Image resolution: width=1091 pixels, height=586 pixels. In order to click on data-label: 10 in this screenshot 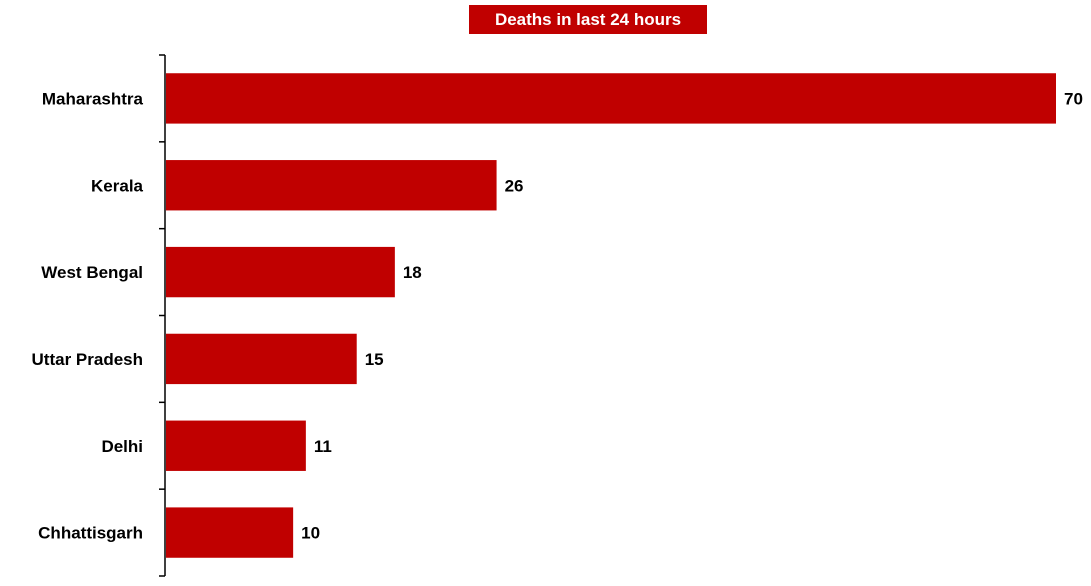, I will do `click(310, 533)`.